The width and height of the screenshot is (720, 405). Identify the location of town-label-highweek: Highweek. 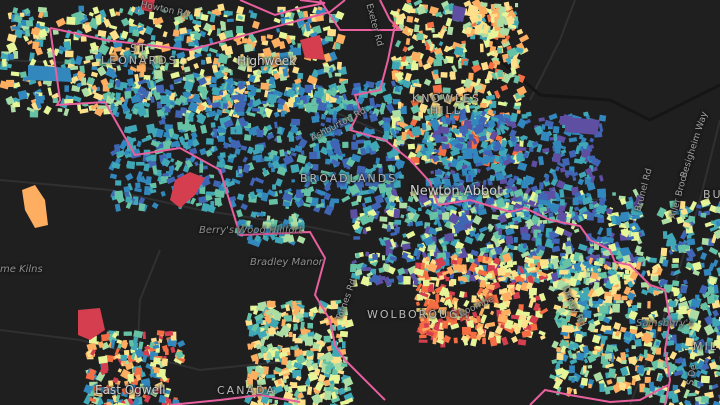
(267, 61).